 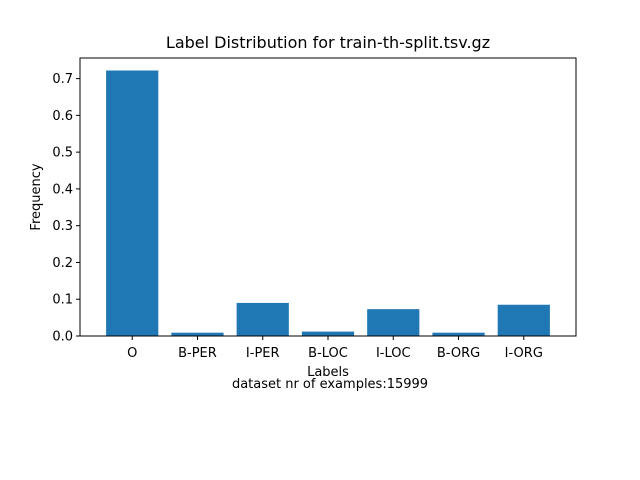 I want to click on bar-b-org, so click(x=458, y=334).